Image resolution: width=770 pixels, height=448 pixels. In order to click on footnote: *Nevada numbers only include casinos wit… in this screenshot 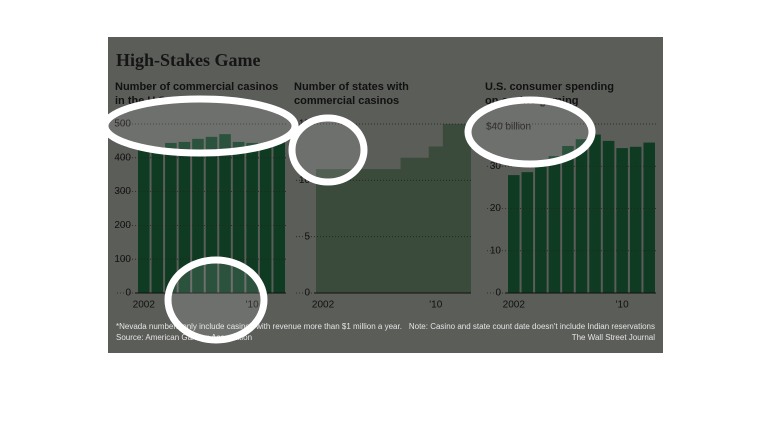, I will do `click(259, 326)`.